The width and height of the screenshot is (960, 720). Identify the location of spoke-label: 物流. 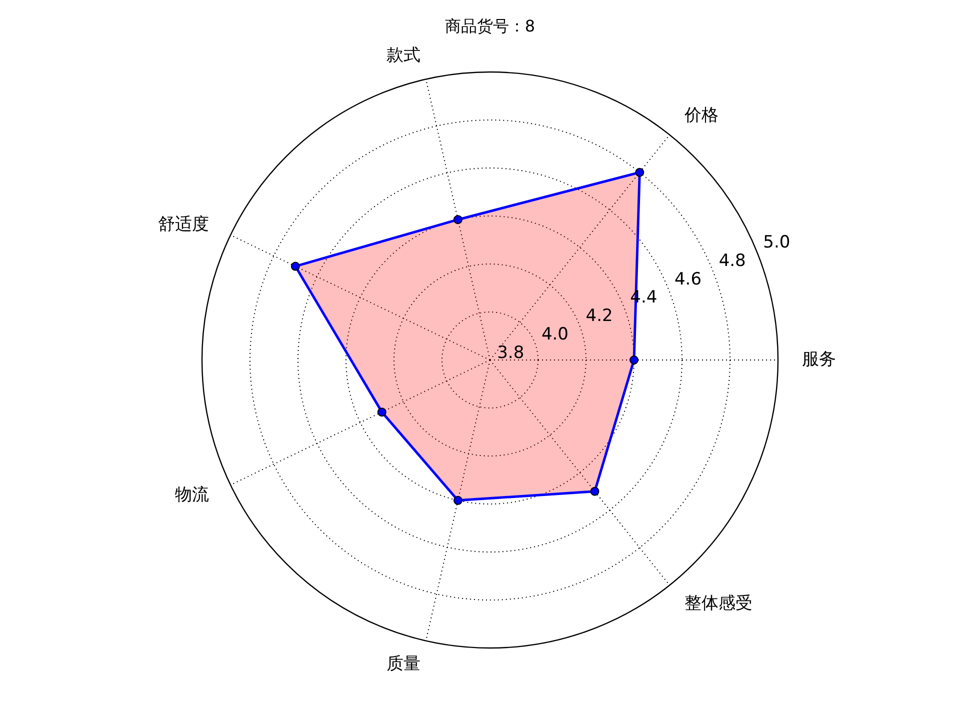
(191, 495).